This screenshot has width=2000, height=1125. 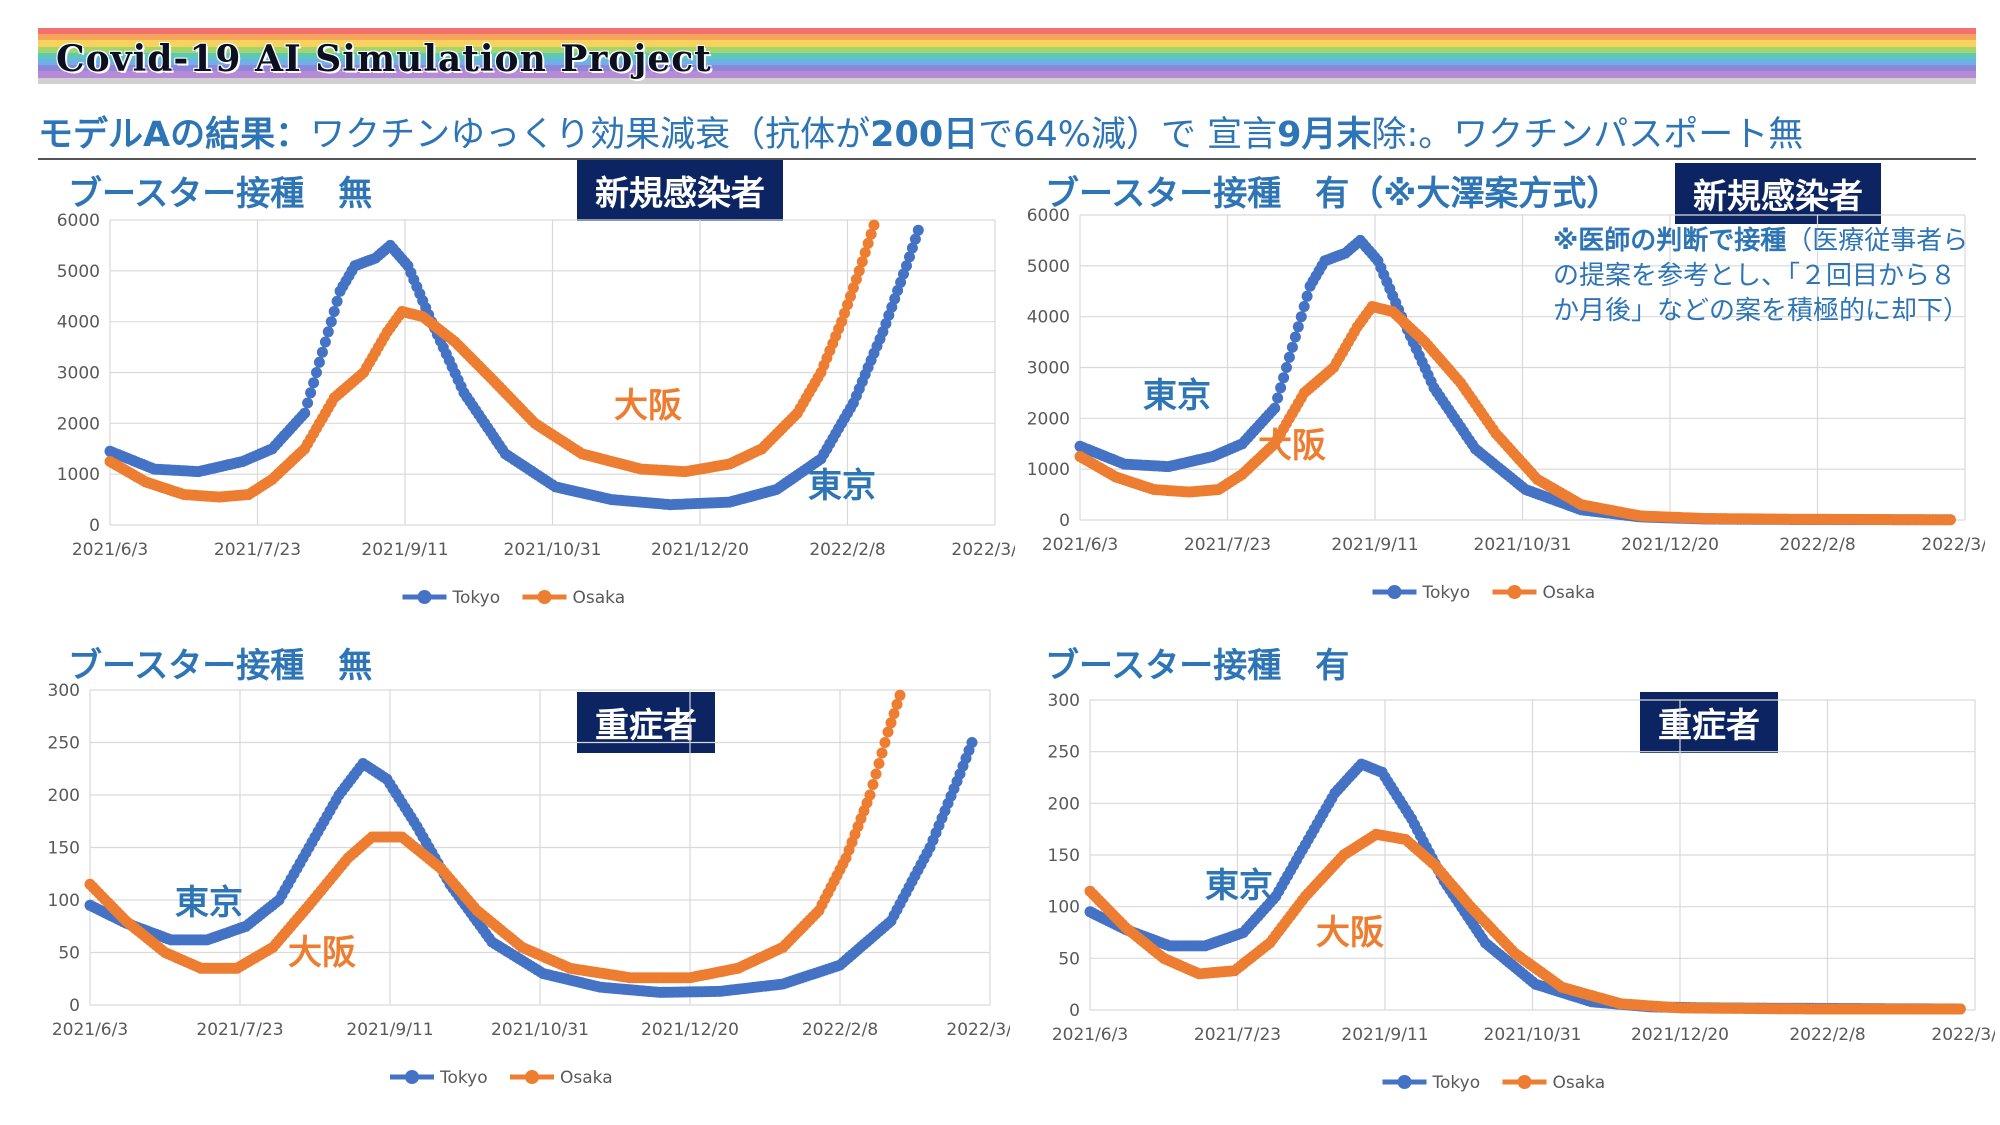 I want to click on label-osaka-bottom-left: 大阪, so click(x=322, y=953).